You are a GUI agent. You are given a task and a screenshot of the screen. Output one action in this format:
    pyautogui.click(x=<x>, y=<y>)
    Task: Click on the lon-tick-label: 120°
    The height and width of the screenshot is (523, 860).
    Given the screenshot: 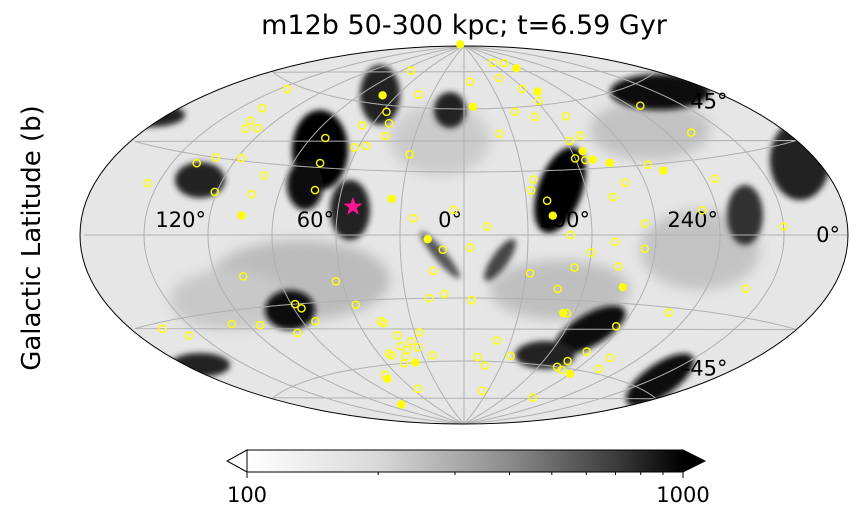 What is the action you would take?
    pyautogui.click(x=180, y=220)
    